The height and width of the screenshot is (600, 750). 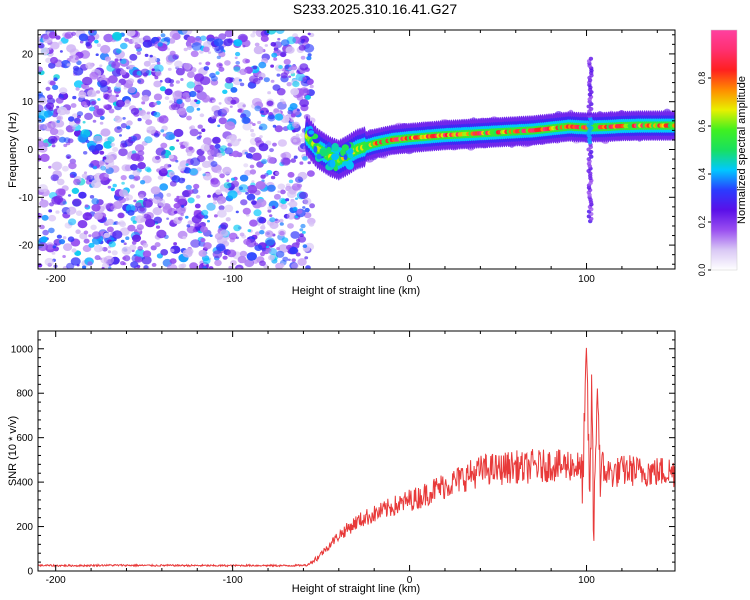 I want to click on x-tick-label: 0, so click(x=410, y=279).